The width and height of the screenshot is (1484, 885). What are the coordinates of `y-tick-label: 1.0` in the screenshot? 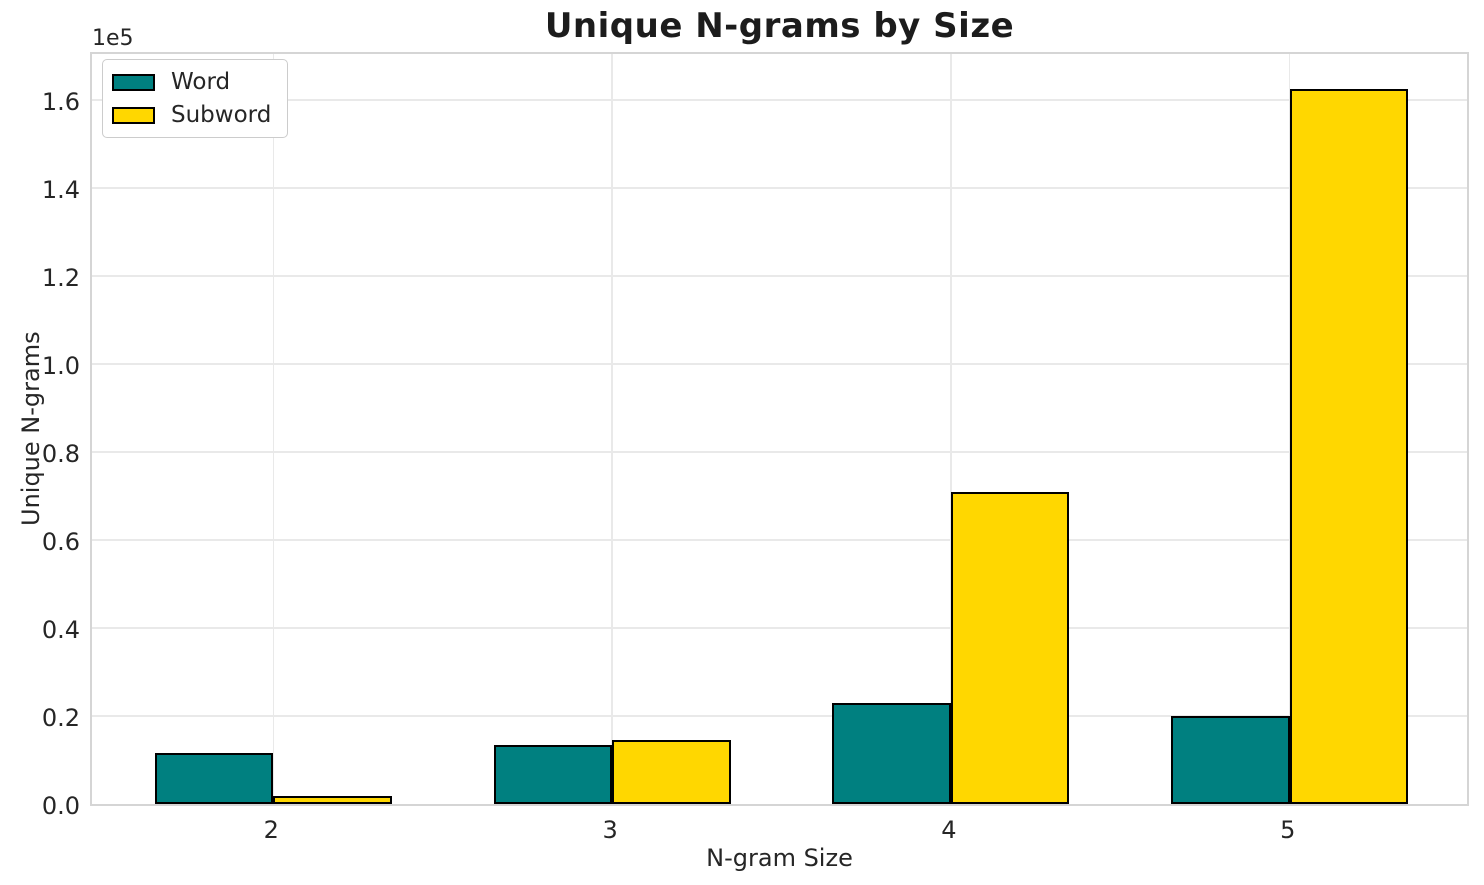 It's located at (60, 366).